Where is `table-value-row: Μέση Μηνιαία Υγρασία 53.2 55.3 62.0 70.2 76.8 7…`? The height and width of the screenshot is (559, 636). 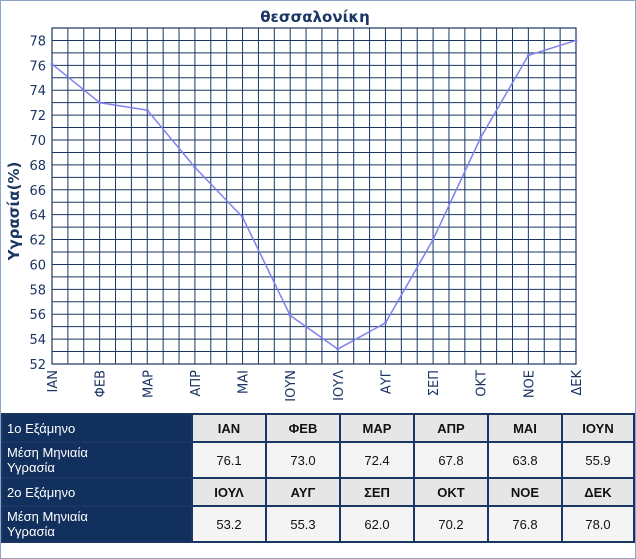
table-value-row: Μέση Μηνιαία Υγρασία 53.2 55.3 62.0 70.2 76.8 7… is located at coordinates (318, 524).